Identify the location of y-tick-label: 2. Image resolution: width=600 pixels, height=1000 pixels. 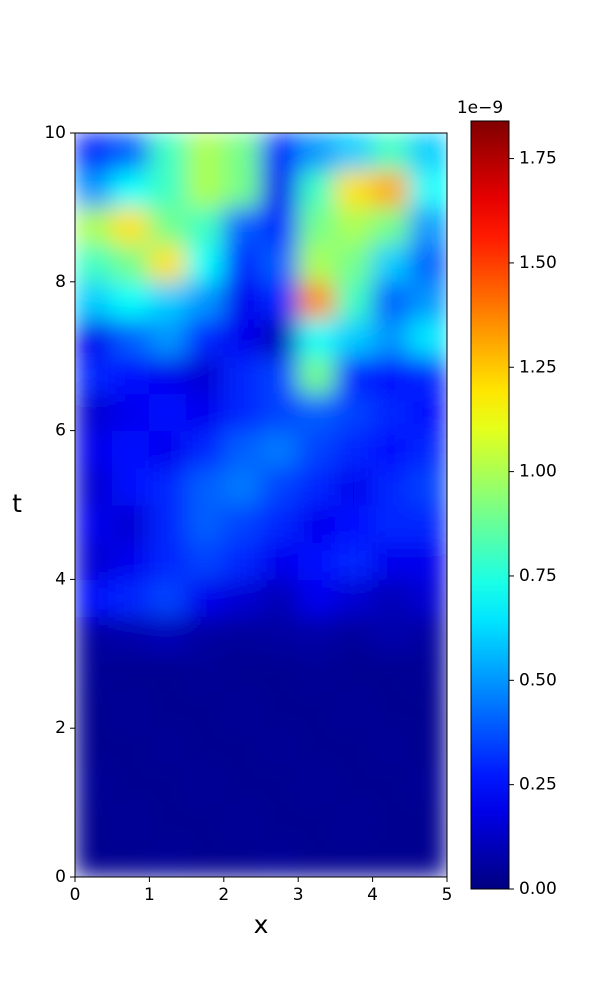
(60, 728).